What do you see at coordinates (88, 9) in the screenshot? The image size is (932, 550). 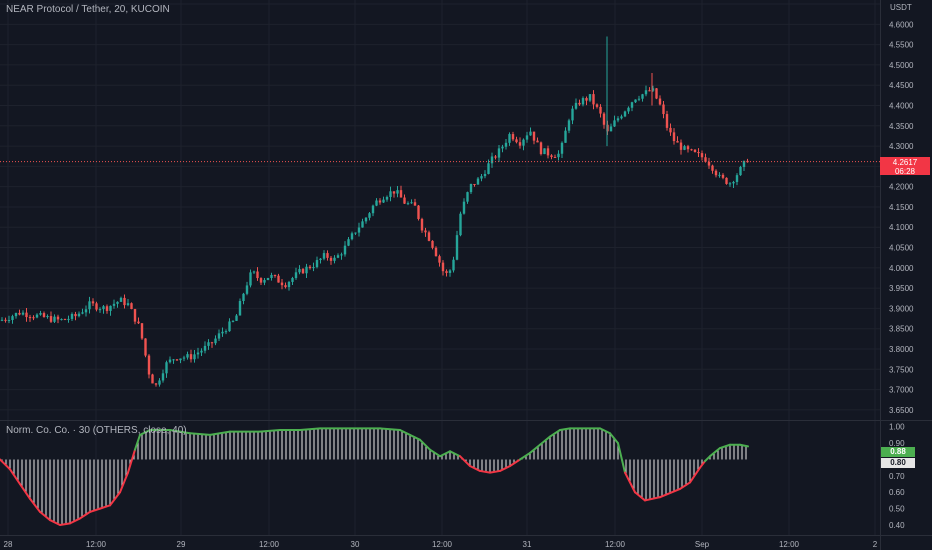 I see `chart-title: NEAR Protocol / Tether, 20, KUCOIN` at bounding box center [88, 9].